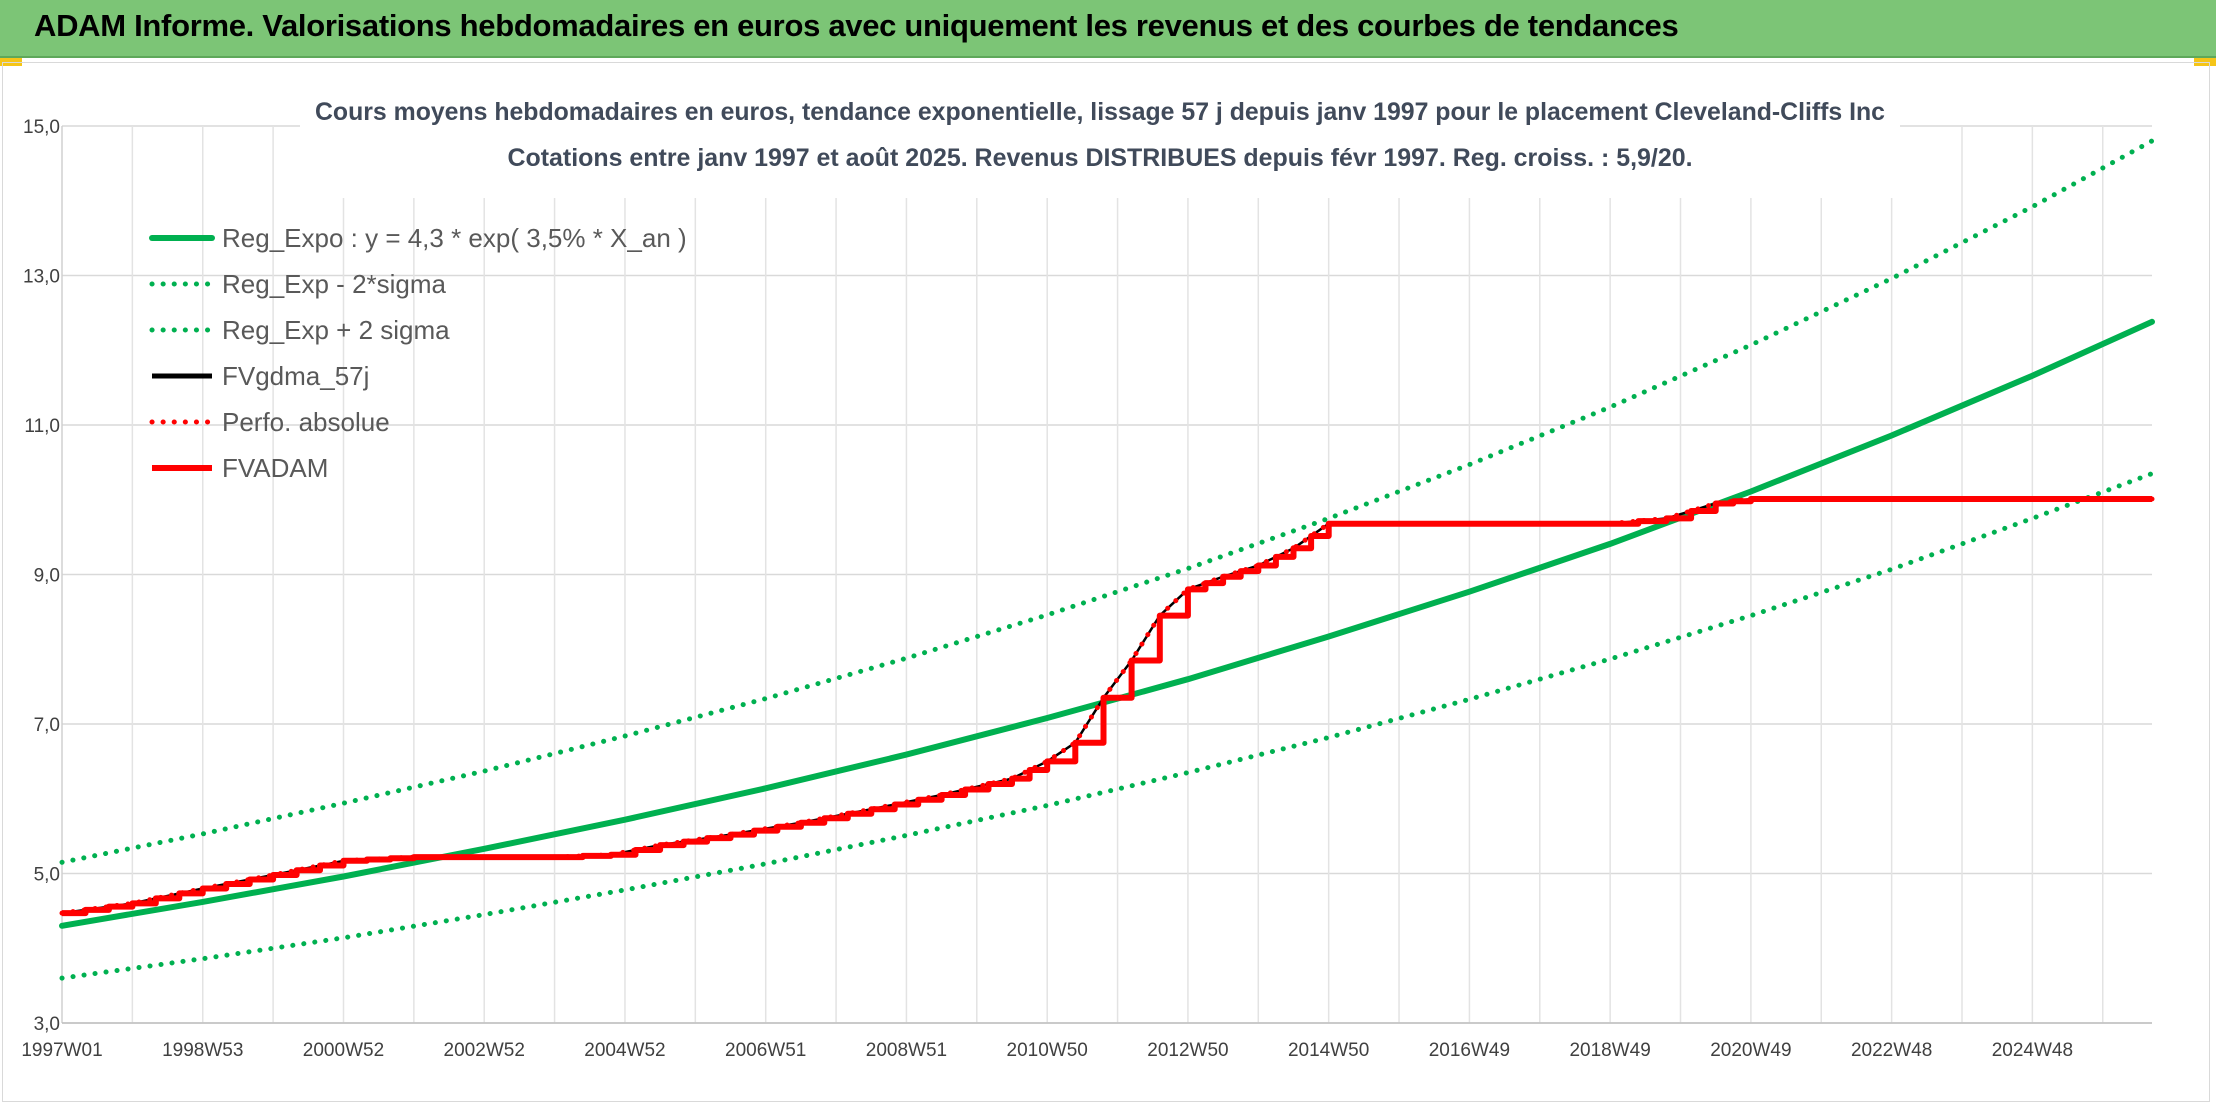 The height and width of the screenshot is (1106, 2216). Describe the element at coordinates (1750, 1050) in the screenshot. I see `x-tick-label: 2020W49` at that location.